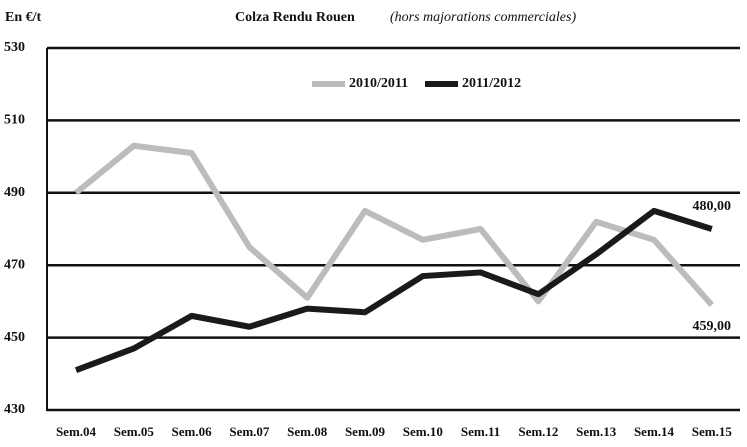 Image resolution: width=747 pixels, height=447 pixels. Describe the element at coordinates (654, 431) in the screenshot. I see `x-tick-label: Sem.14` at that location.